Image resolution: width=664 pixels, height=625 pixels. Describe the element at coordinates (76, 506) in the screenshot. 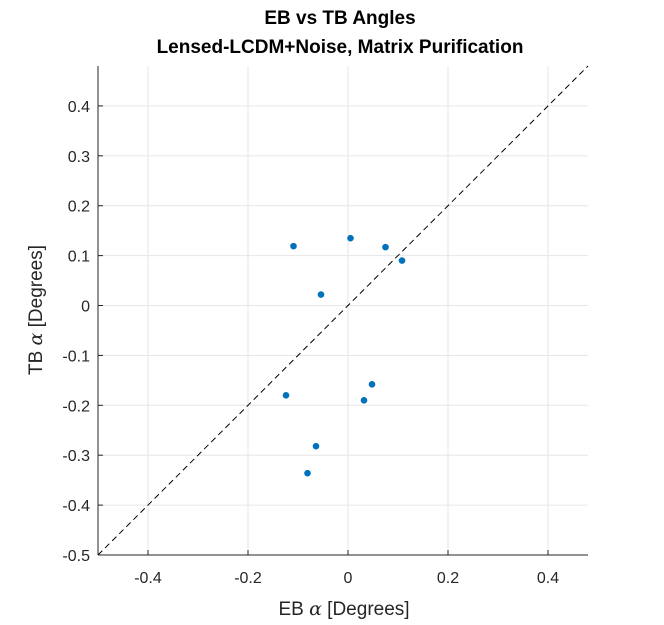

I see `y-tick-label: -0.4` at that location.